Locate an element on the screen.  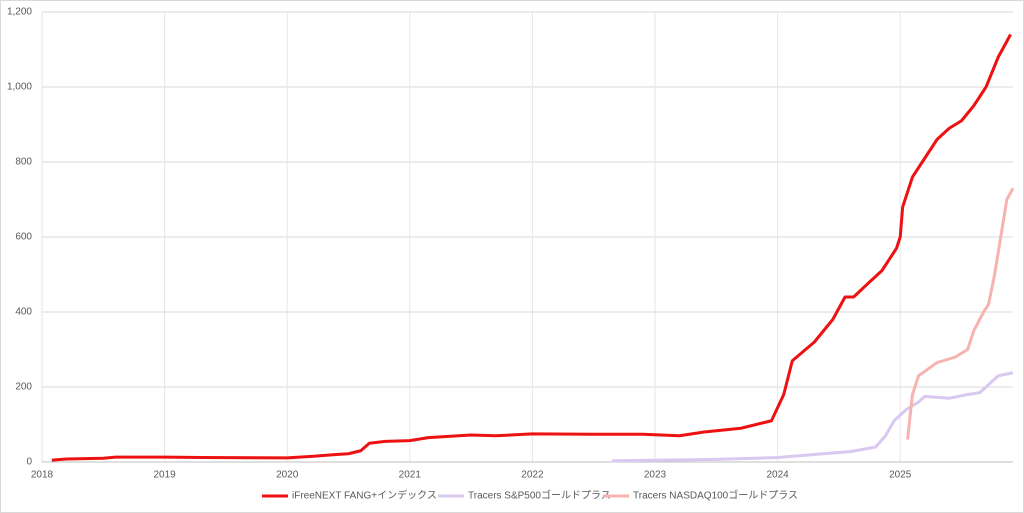
legend-label: Tracers S&P500ゴールドプラス is located at coordinates (539, 495).